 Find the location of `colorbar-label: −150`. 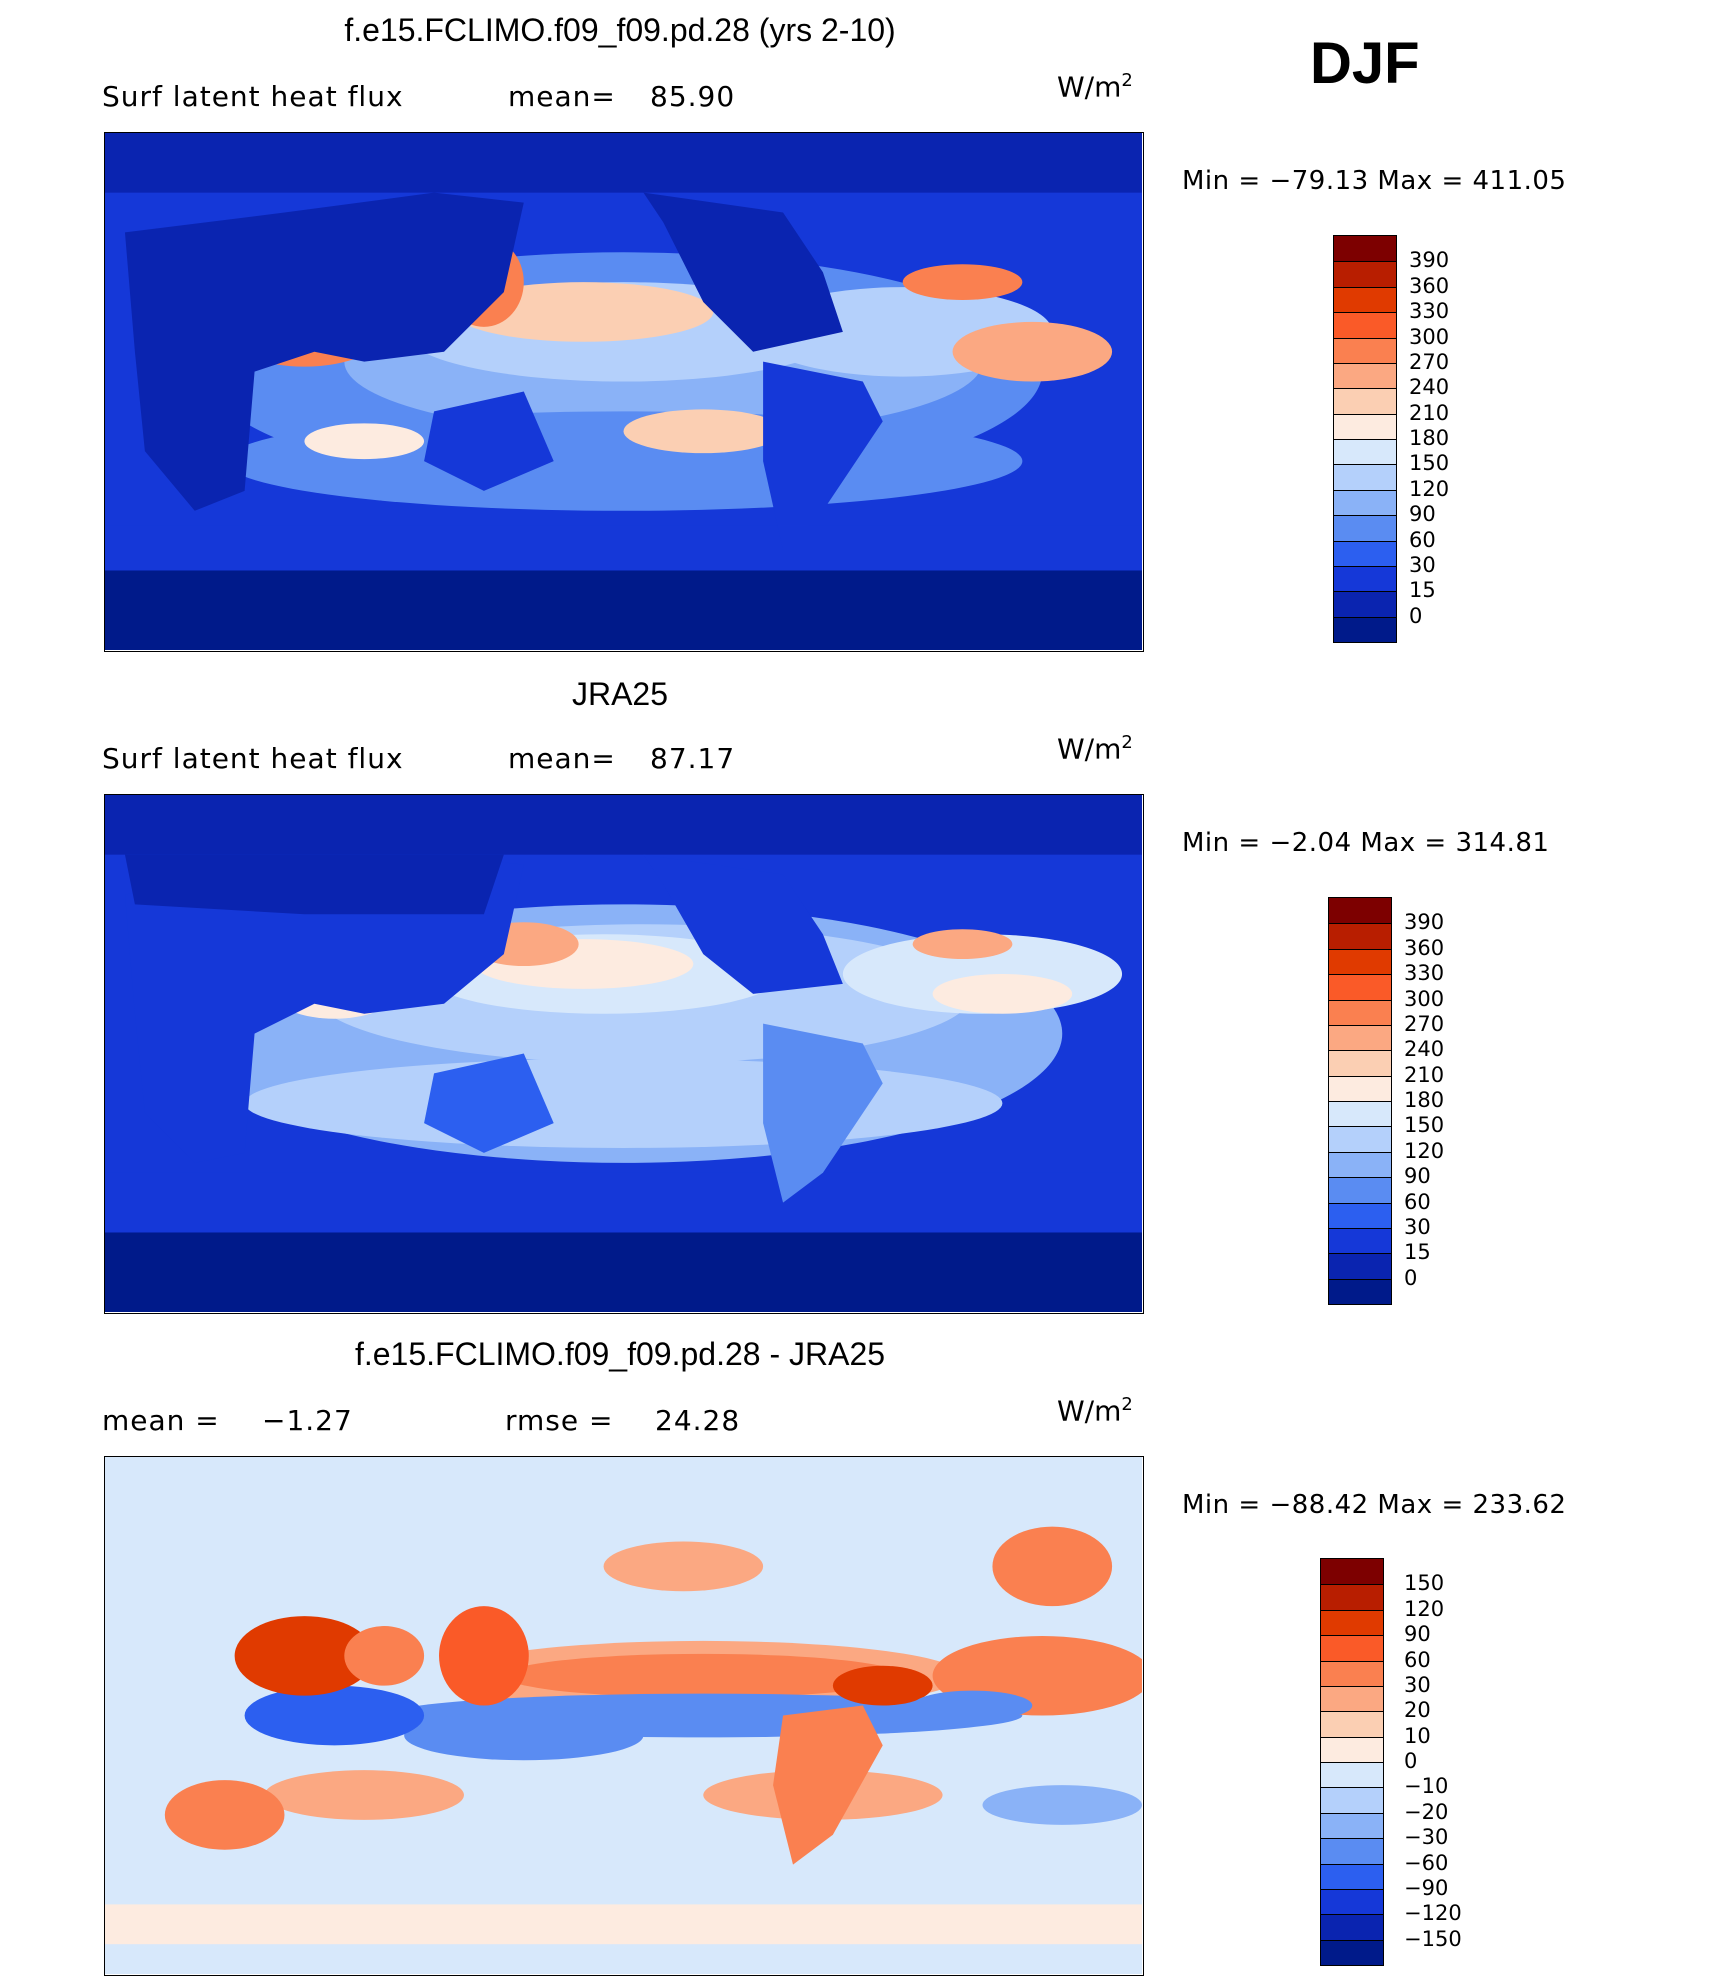

colorbar-label: −150 is located at coordinates (1433, 1938).